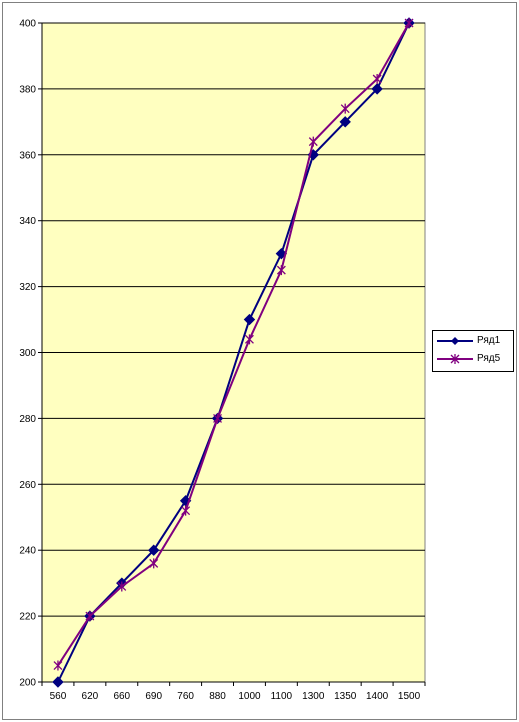  I want to click on legend-item-series-2: Ряд5, so click(473, 359).